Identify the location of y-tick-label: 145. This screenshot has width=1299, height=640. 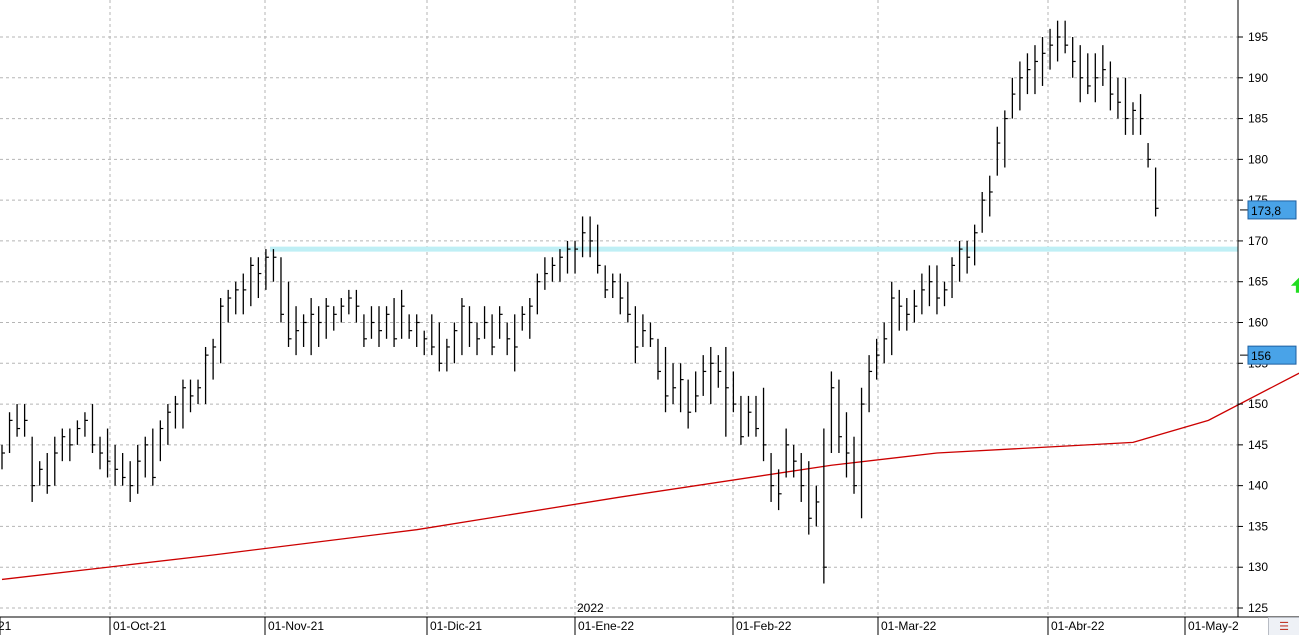
(1258, 445).